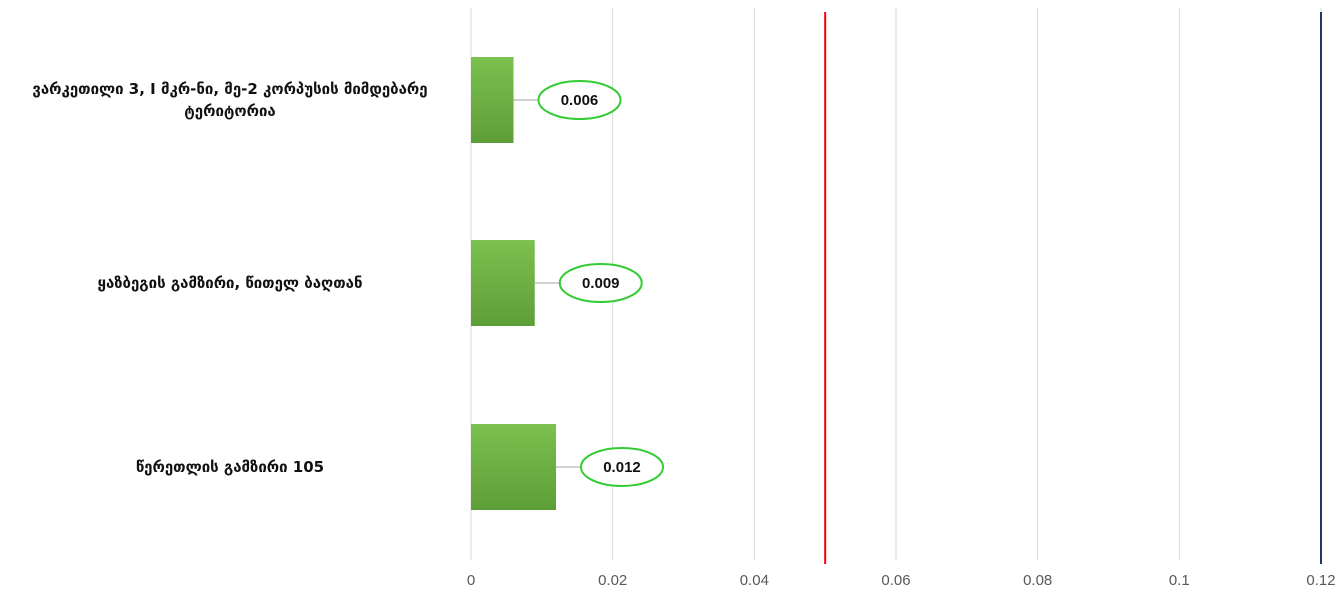 The width and height of the screenshot is (1344, 594). I want to click on data-labels: 0.006 0.009 0.012, so click(600, 283).